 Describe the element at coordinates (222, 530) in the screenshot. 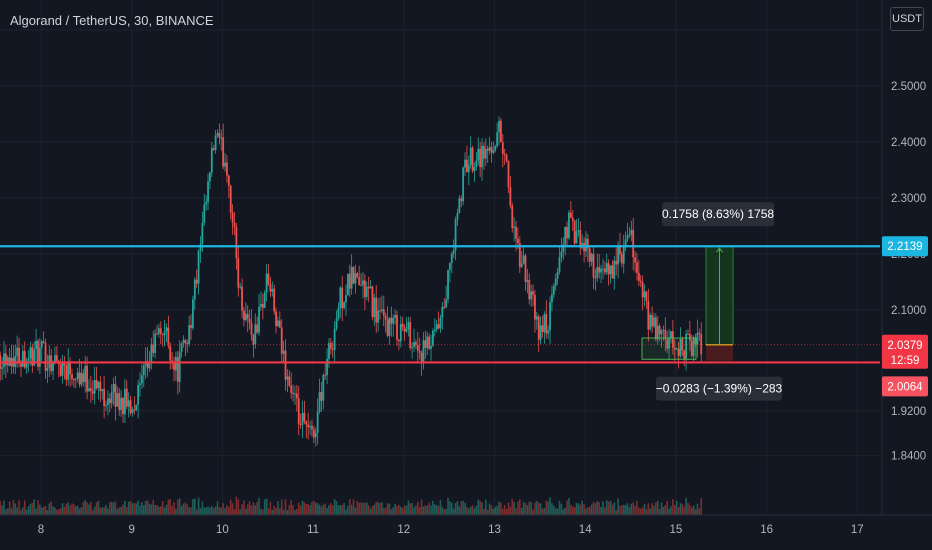

I see `x-tick-label: 10` at that location.